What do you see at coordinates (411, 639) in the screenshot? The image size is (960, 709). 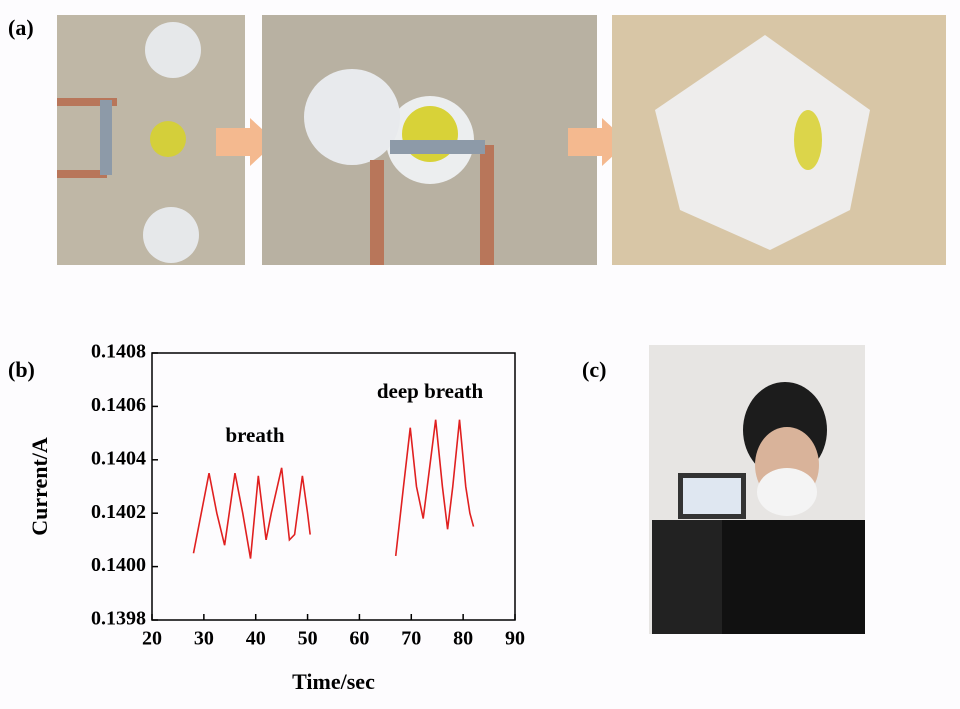 I see `x-tick-label: 70` at bounding box center [411, 639].